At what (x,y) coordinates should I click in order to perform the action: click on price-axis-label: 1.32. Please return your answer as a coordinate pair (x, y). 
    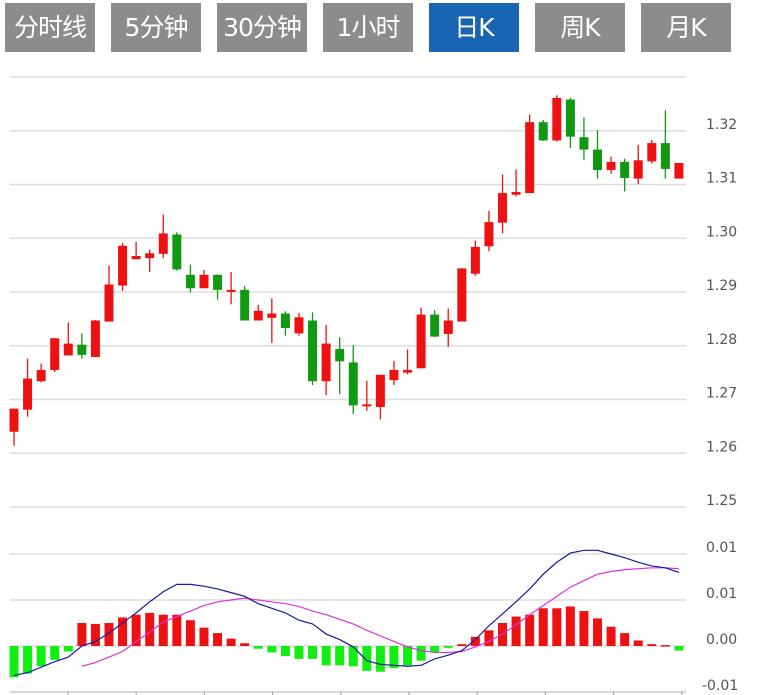
    Looking at the image, I should click on (721, 125).